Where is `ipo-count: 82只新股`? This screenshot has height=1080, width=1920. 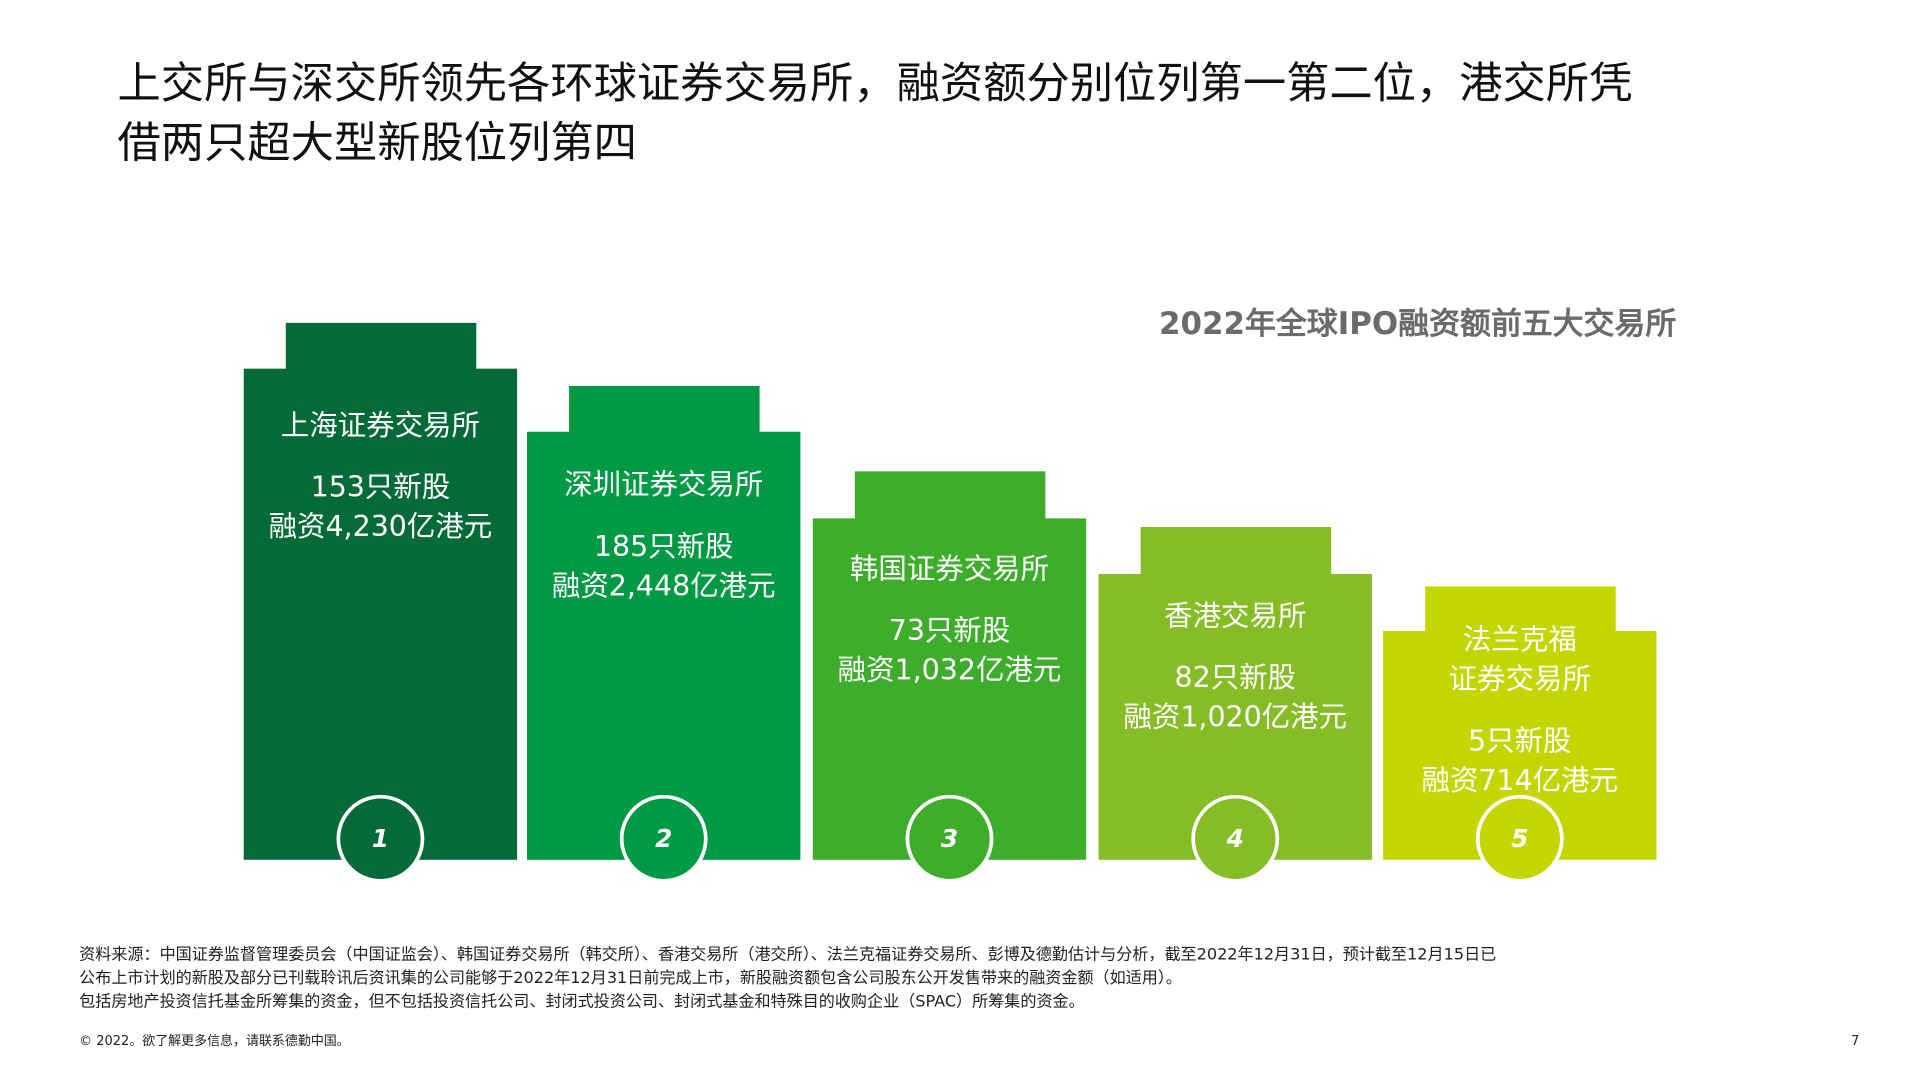
ipo-count: 82只新股 is located at coordinates (1236, 677).